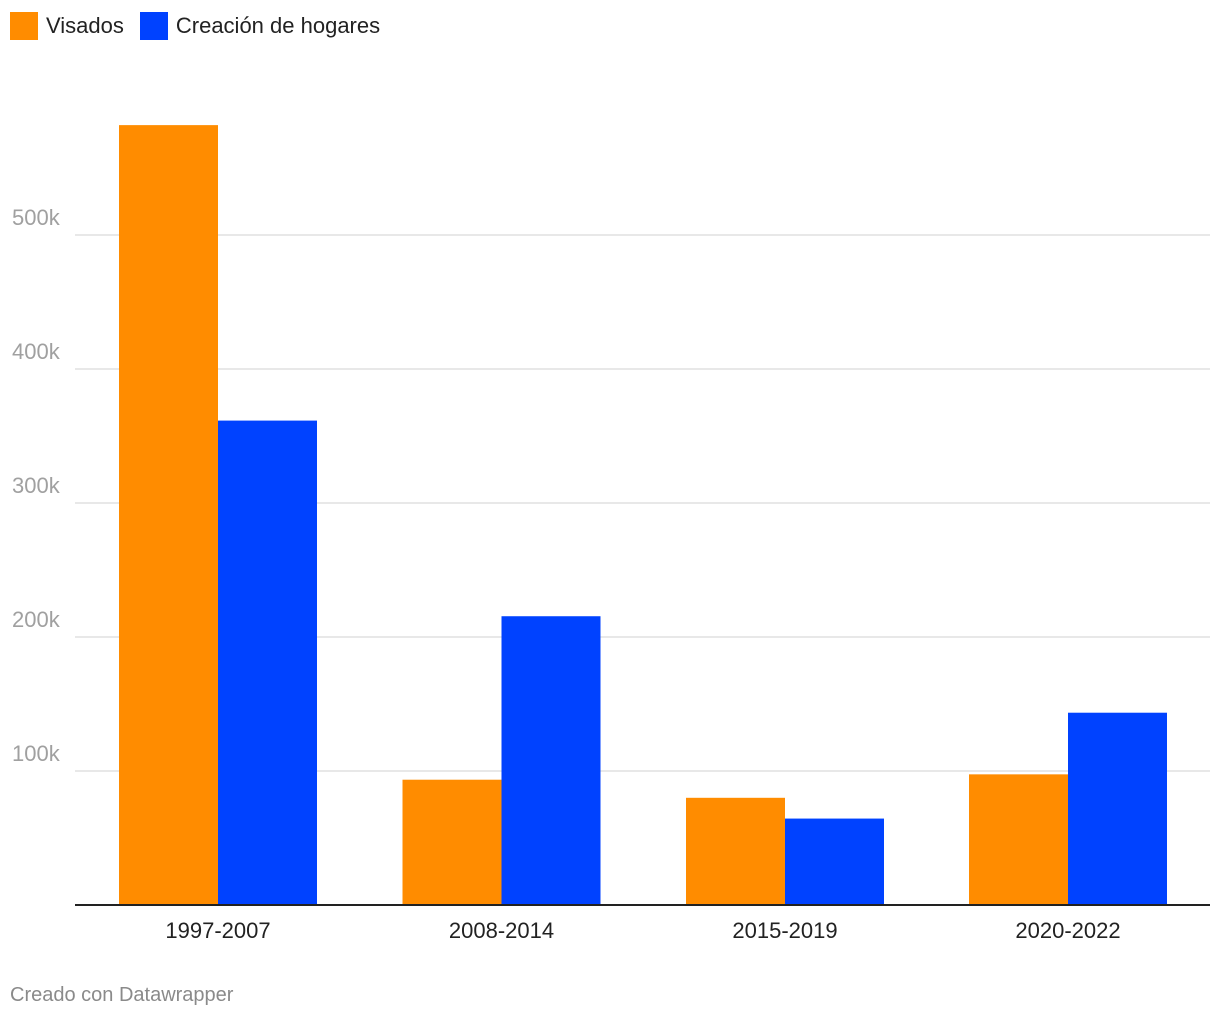 The width and height of the screenshot is (1220, 1020). Describe the element at coordinates (85, 25) in the screenshot. I see `legend-label-visados: Visados` at that location.